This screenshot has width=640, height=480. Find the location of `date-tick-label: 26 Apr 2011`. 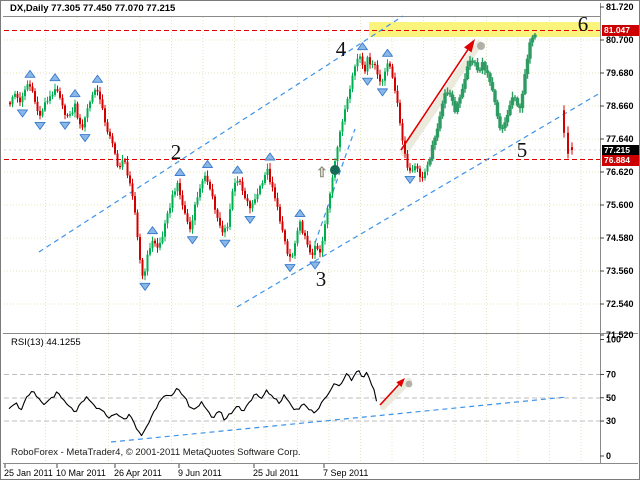

date-tick-label: 26 Apr 2011 is located at coordinates (138, 473).